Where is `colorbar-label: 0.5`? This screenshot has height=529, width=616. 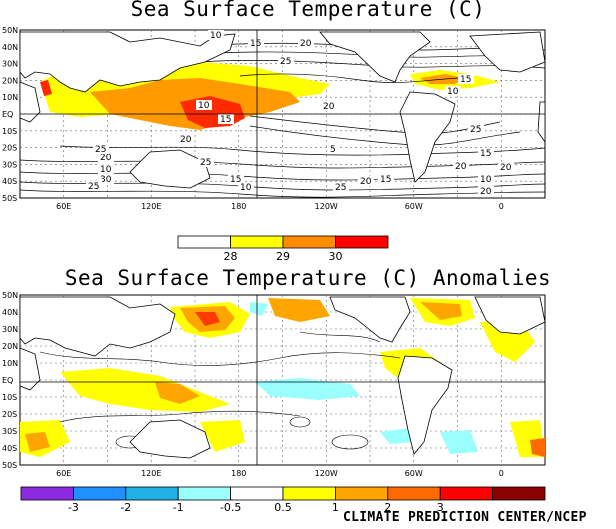
colorbar-label: 0.5 is located at coordinates (283, 507).